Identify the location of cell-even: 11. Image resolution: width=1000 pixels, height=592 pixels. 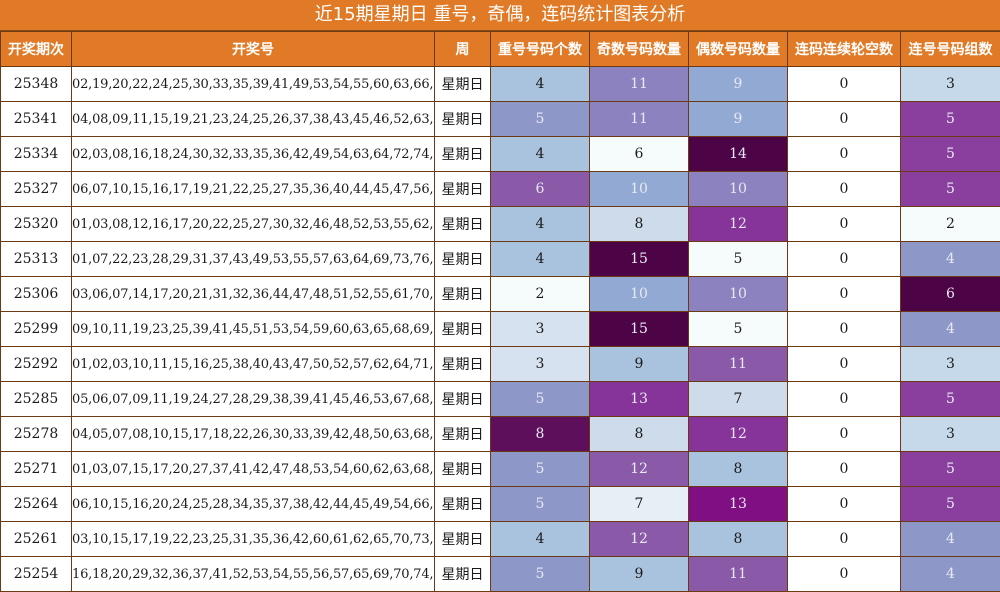
(738, 574).